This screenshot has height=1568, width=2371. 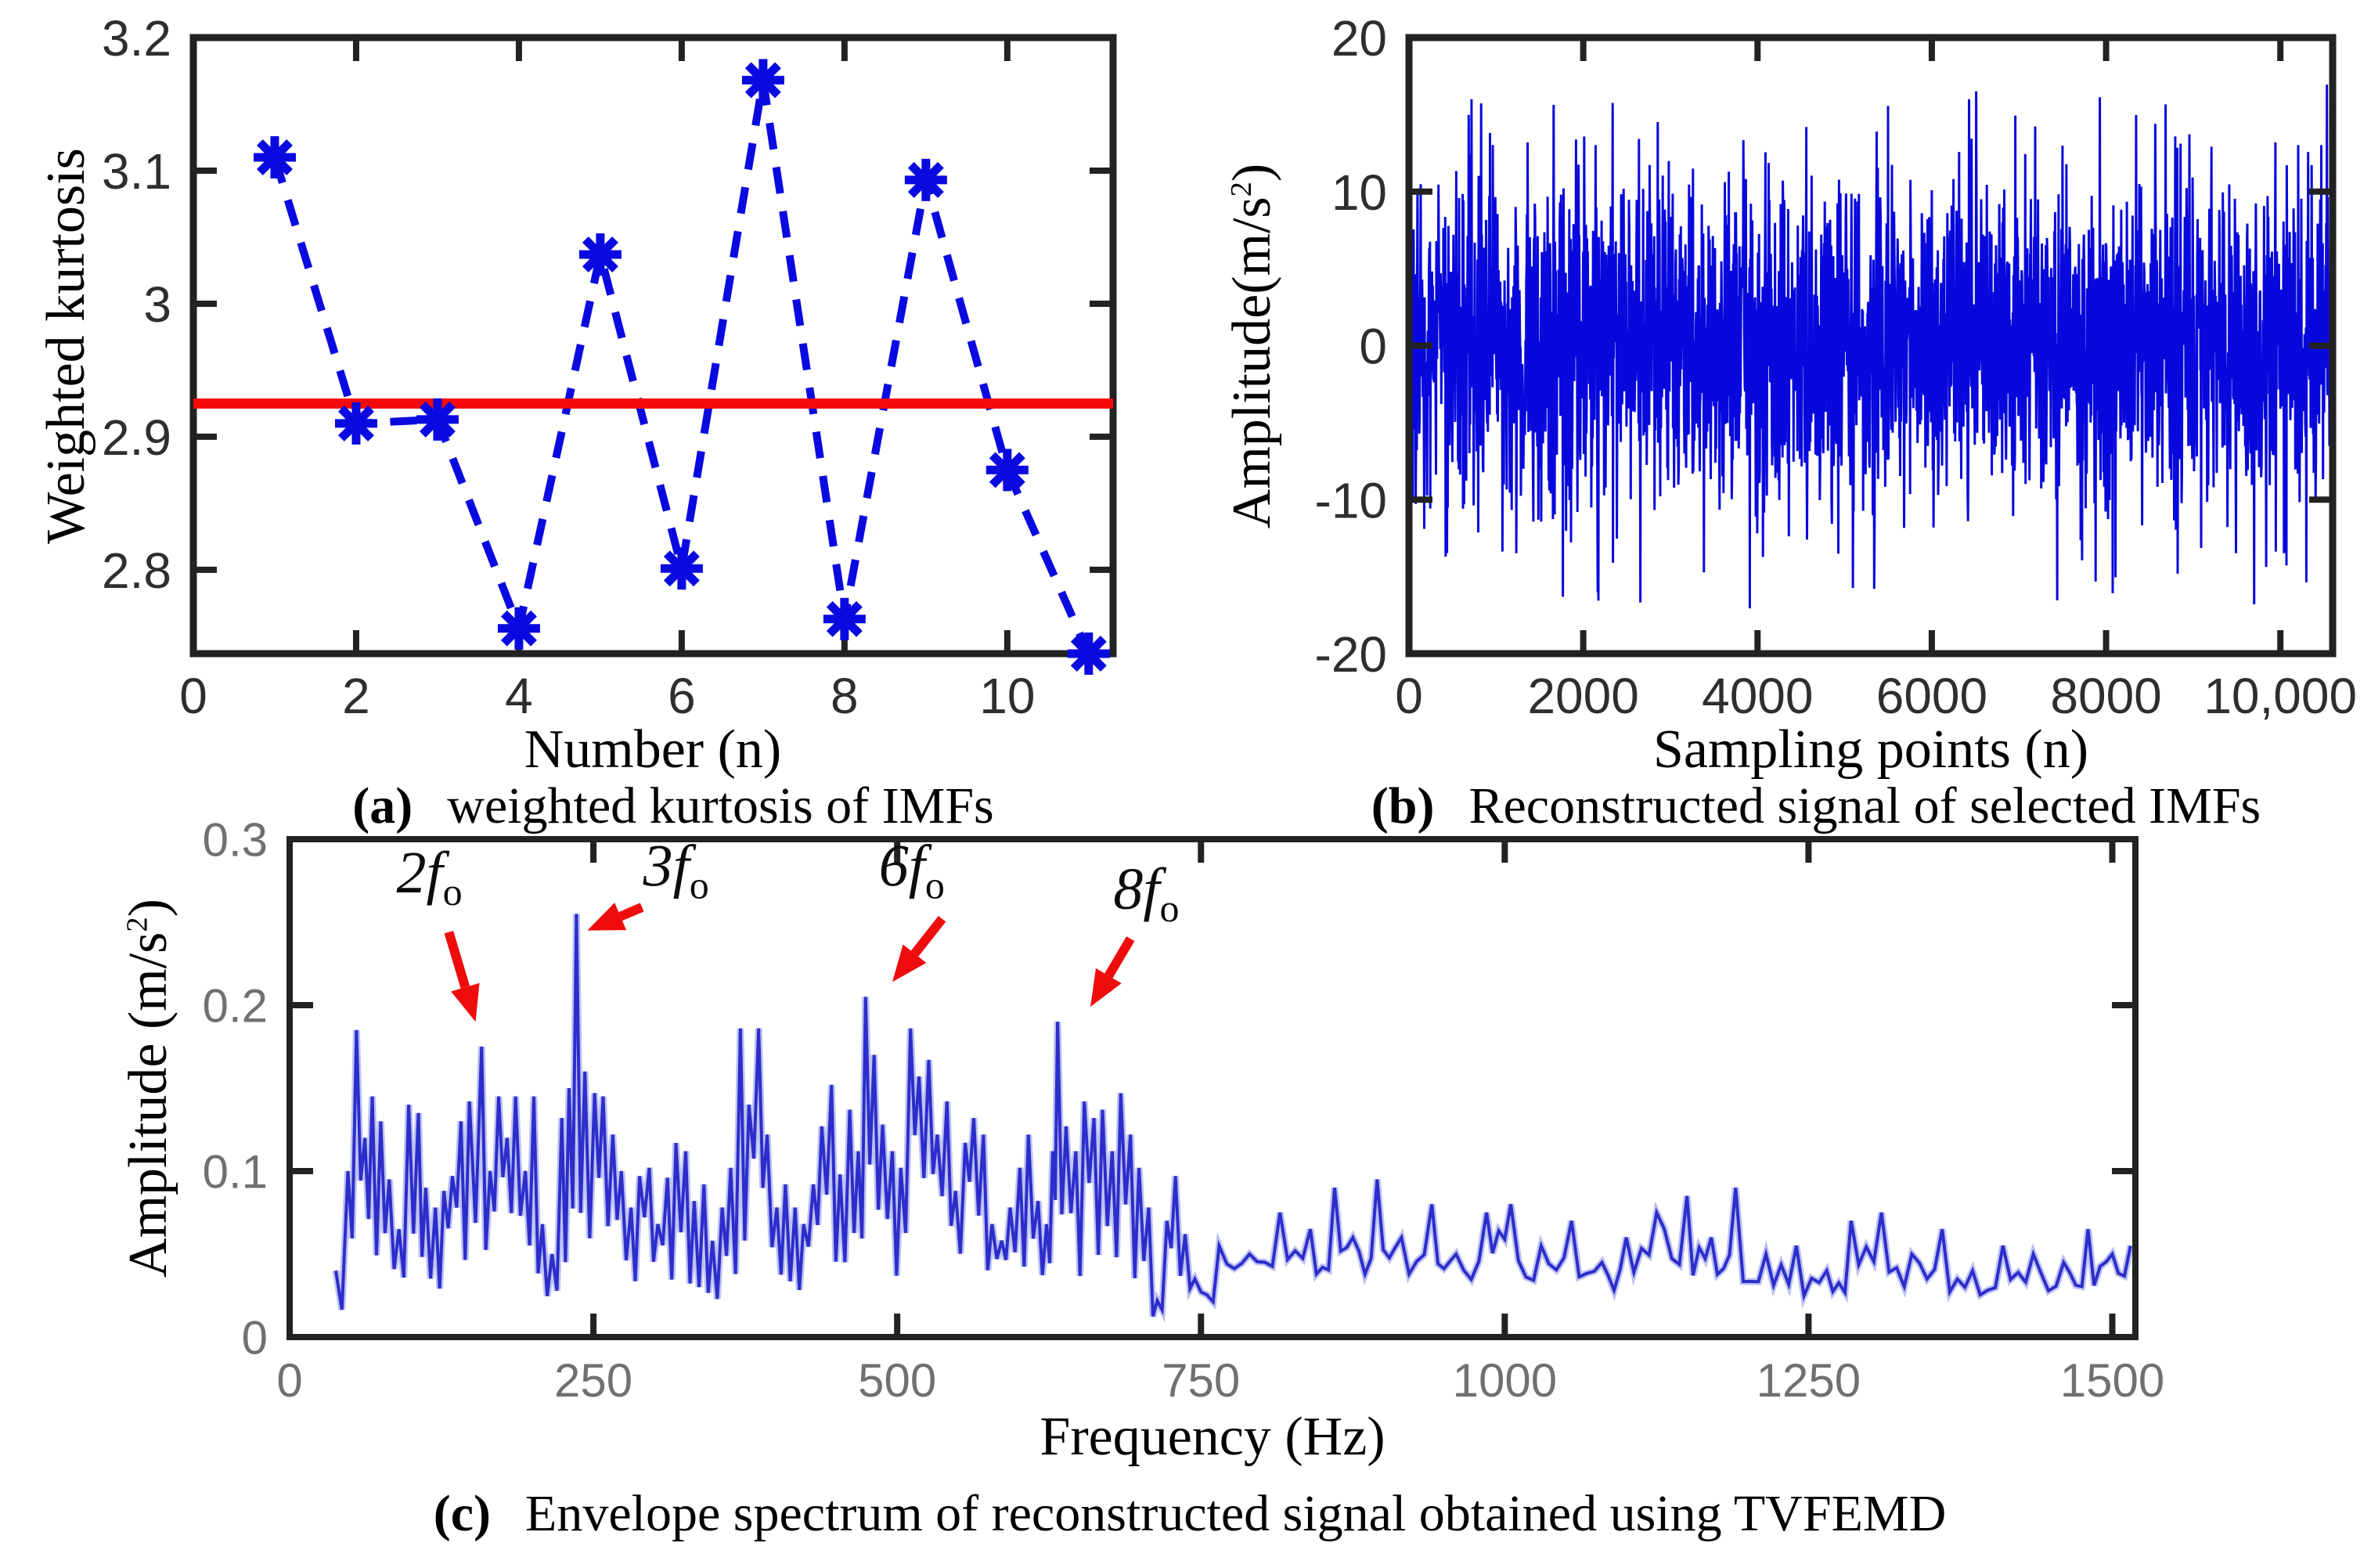 I want to click on annotation-label: 8fo, so click(x=1146, y=893).